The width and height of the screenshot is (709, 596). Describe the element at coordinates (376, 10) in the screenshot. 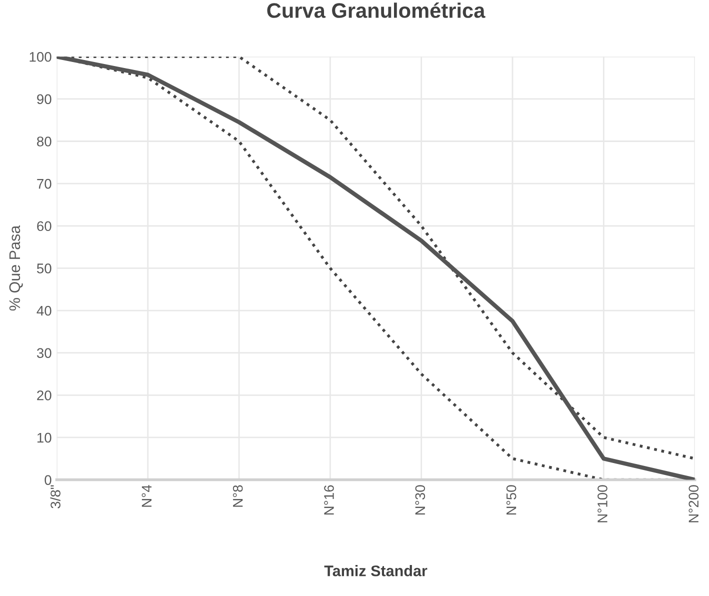

I see `chart-title: Curva Granulométrica` at that location.